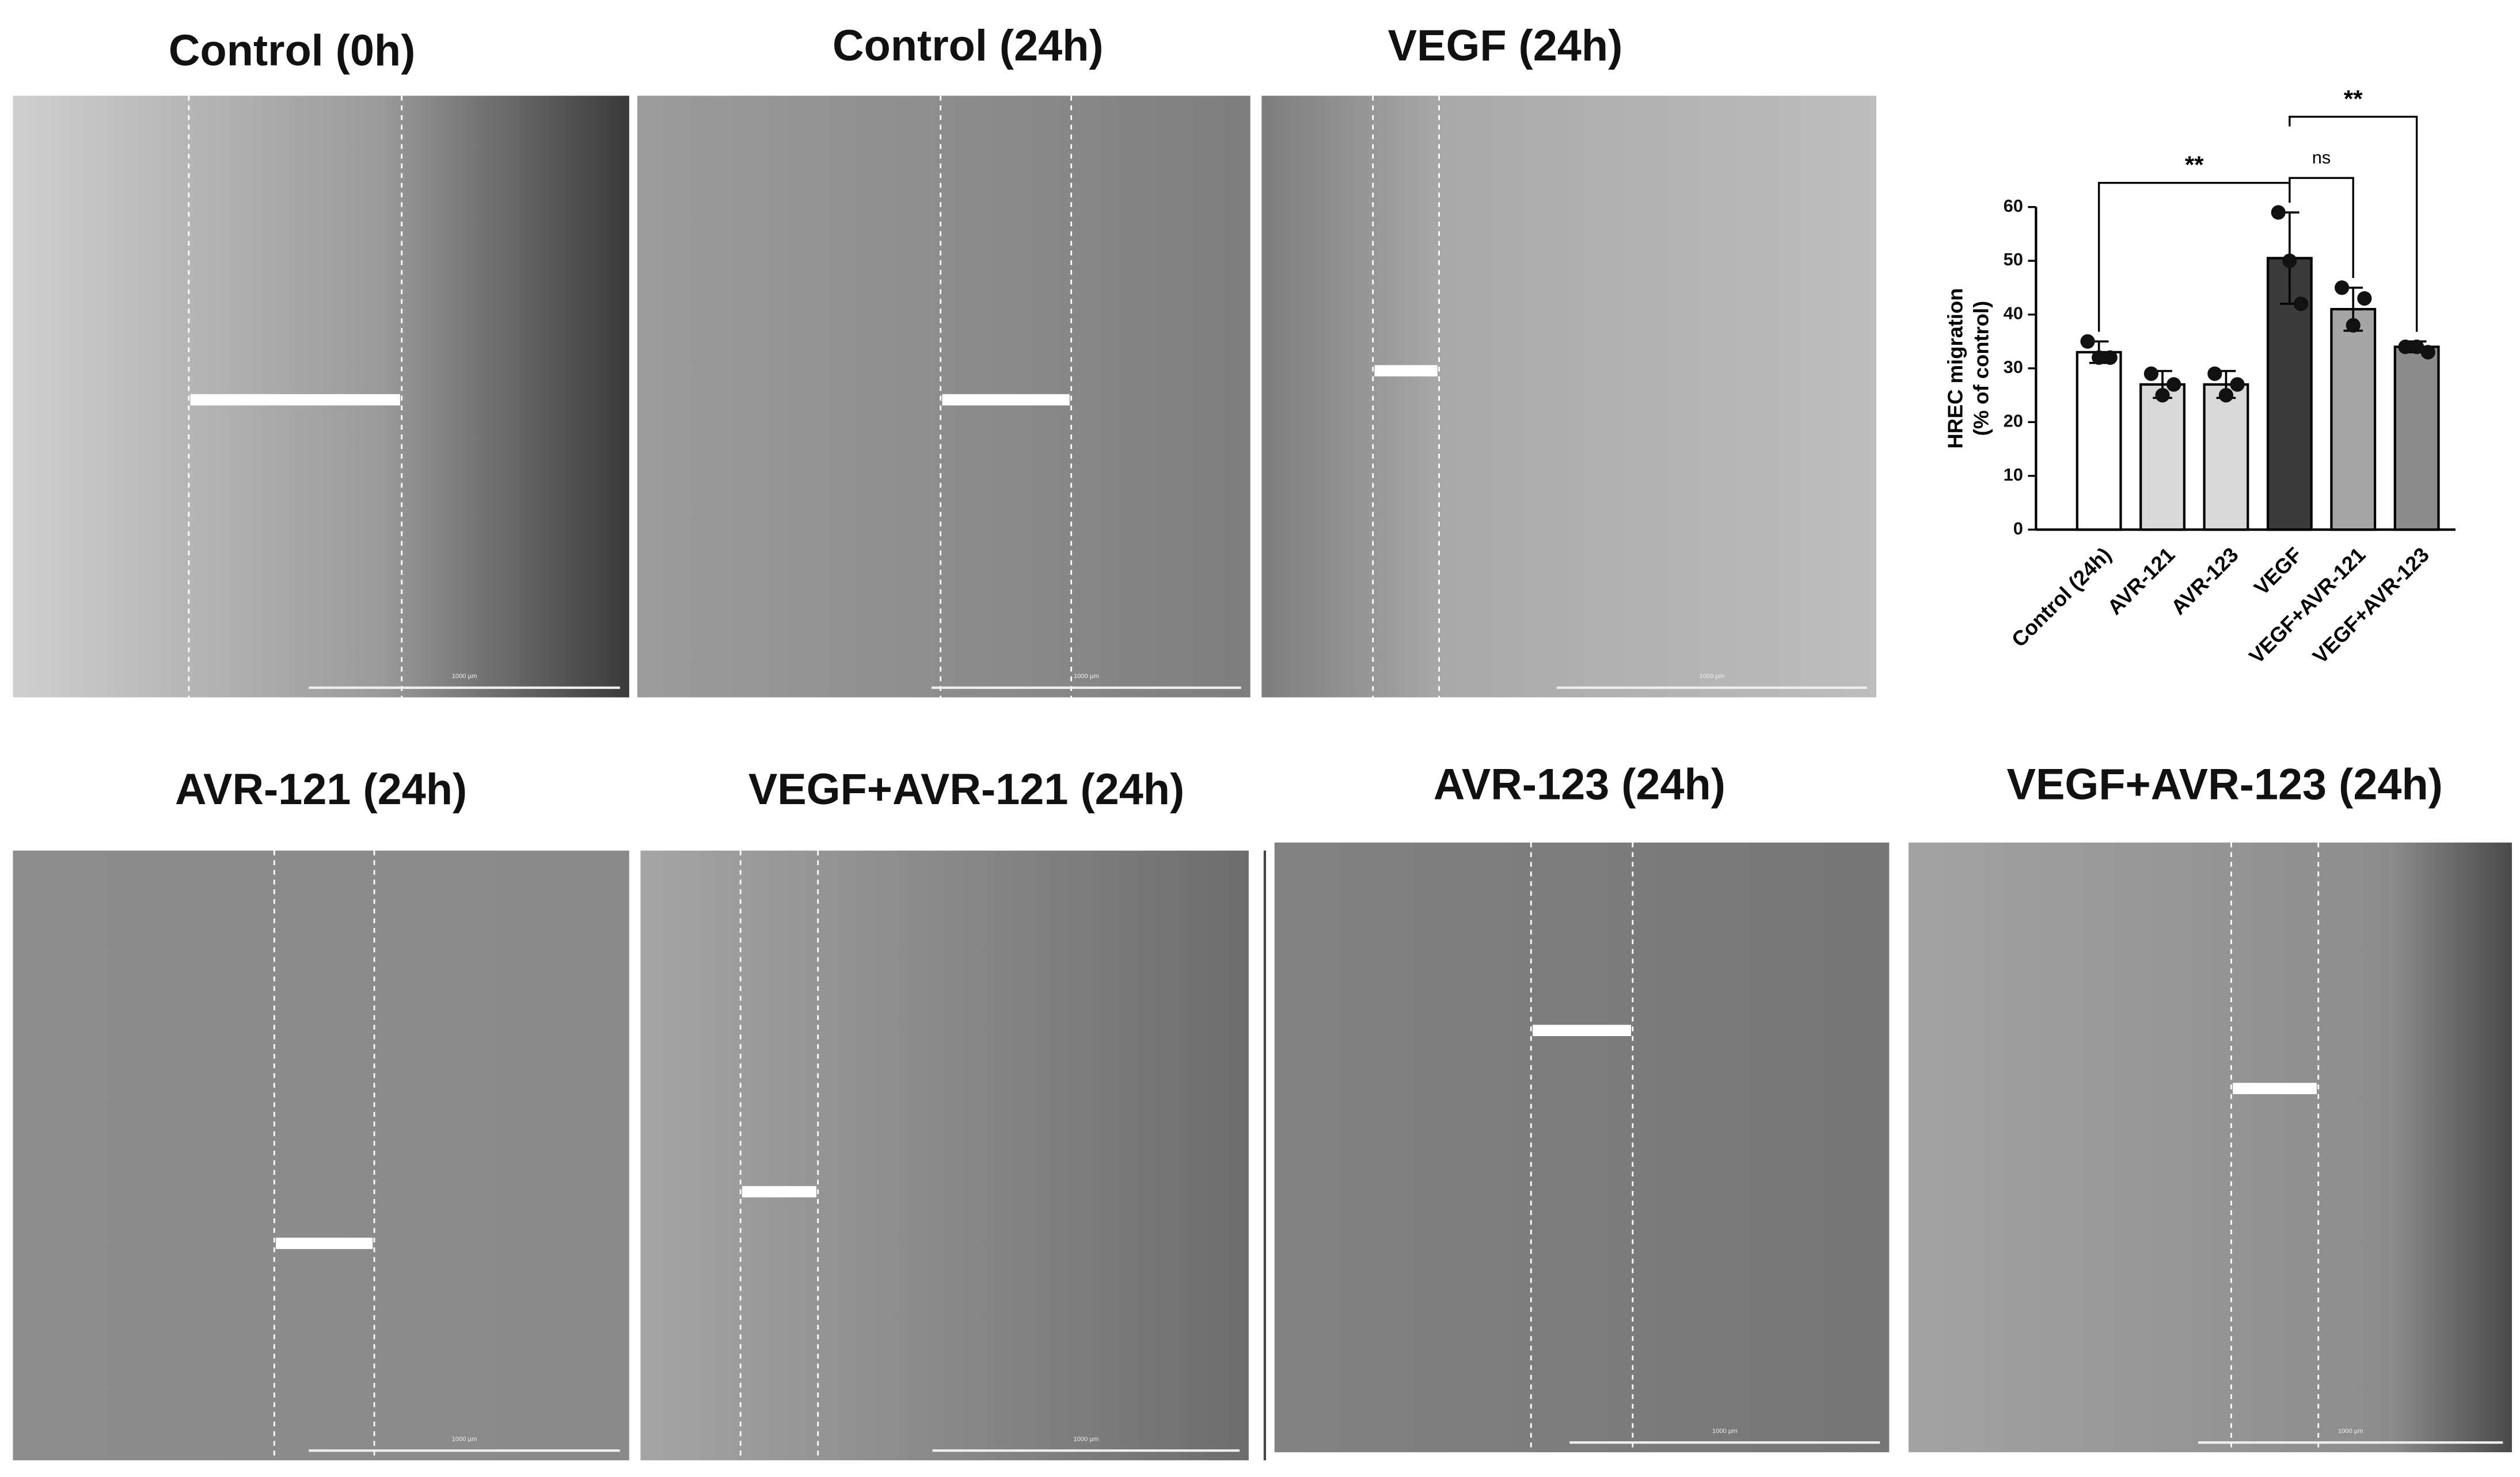 The width and height of the screenshot is (2520, 1477). I want to click on y-tick-label: 10, so click(2013, 475).